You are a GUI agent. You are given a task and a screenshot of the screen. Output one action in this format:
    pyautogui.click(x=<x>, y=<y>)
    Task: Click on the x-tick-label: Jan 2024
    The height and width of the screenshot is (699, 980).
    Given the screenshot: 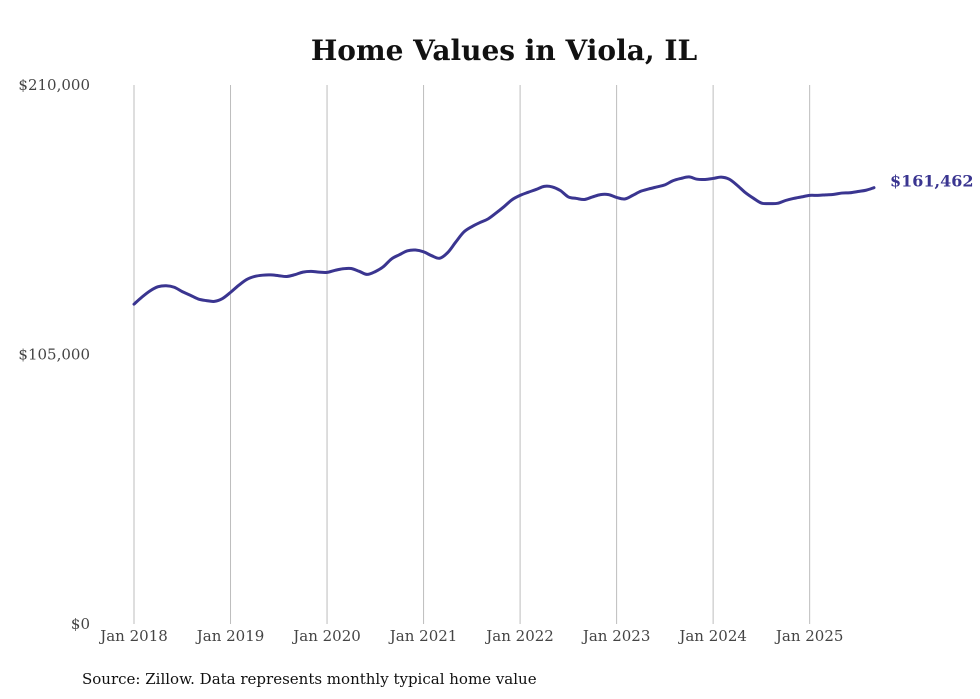 What is the action you would take?
    pyautogui.click(x=712, y=636)
    